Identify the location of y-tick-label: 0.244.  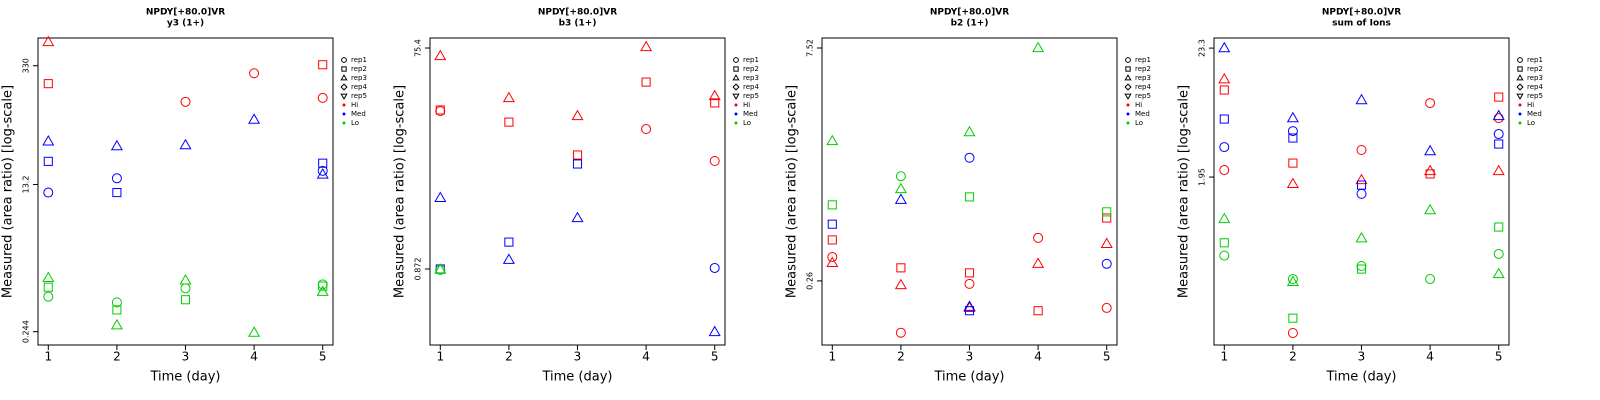
(26, 331).